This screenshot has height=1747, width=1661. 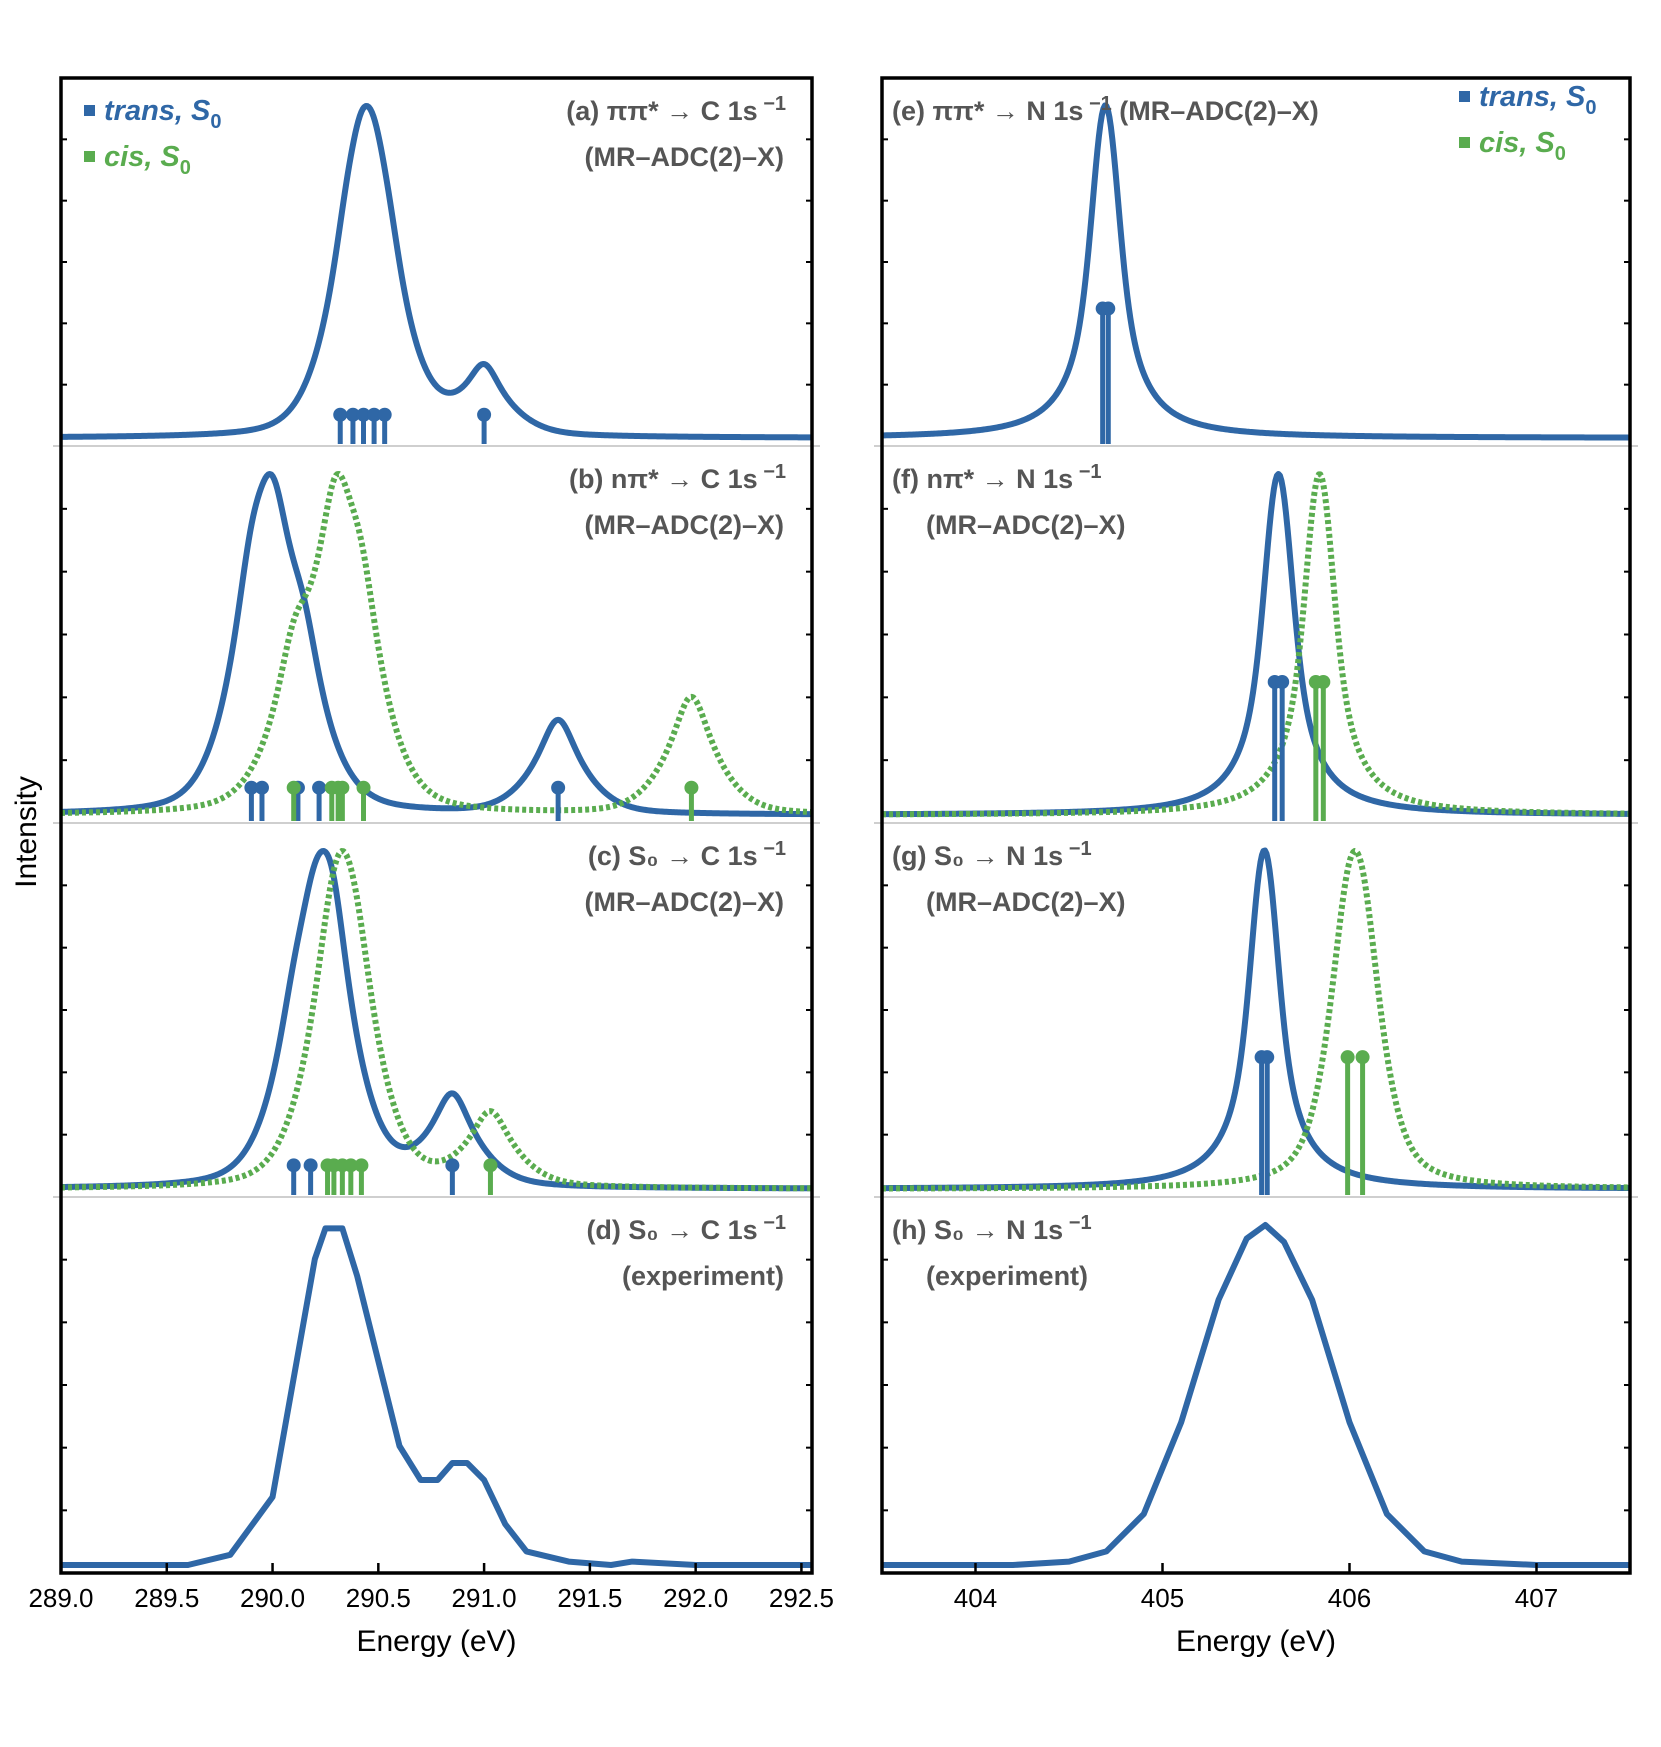 What do you see at coordinates (26, 832) in the screenshot?
I see `y-axis-label: Intensity` at bounding box center [26, 832].